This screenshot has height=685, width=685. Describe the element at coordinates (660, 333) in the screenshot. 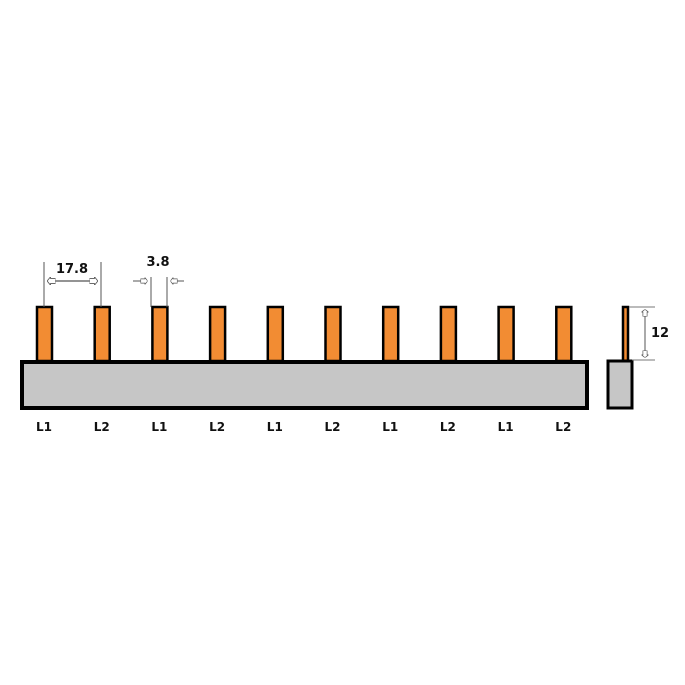

I see `pin-height-value: 12` at that location.